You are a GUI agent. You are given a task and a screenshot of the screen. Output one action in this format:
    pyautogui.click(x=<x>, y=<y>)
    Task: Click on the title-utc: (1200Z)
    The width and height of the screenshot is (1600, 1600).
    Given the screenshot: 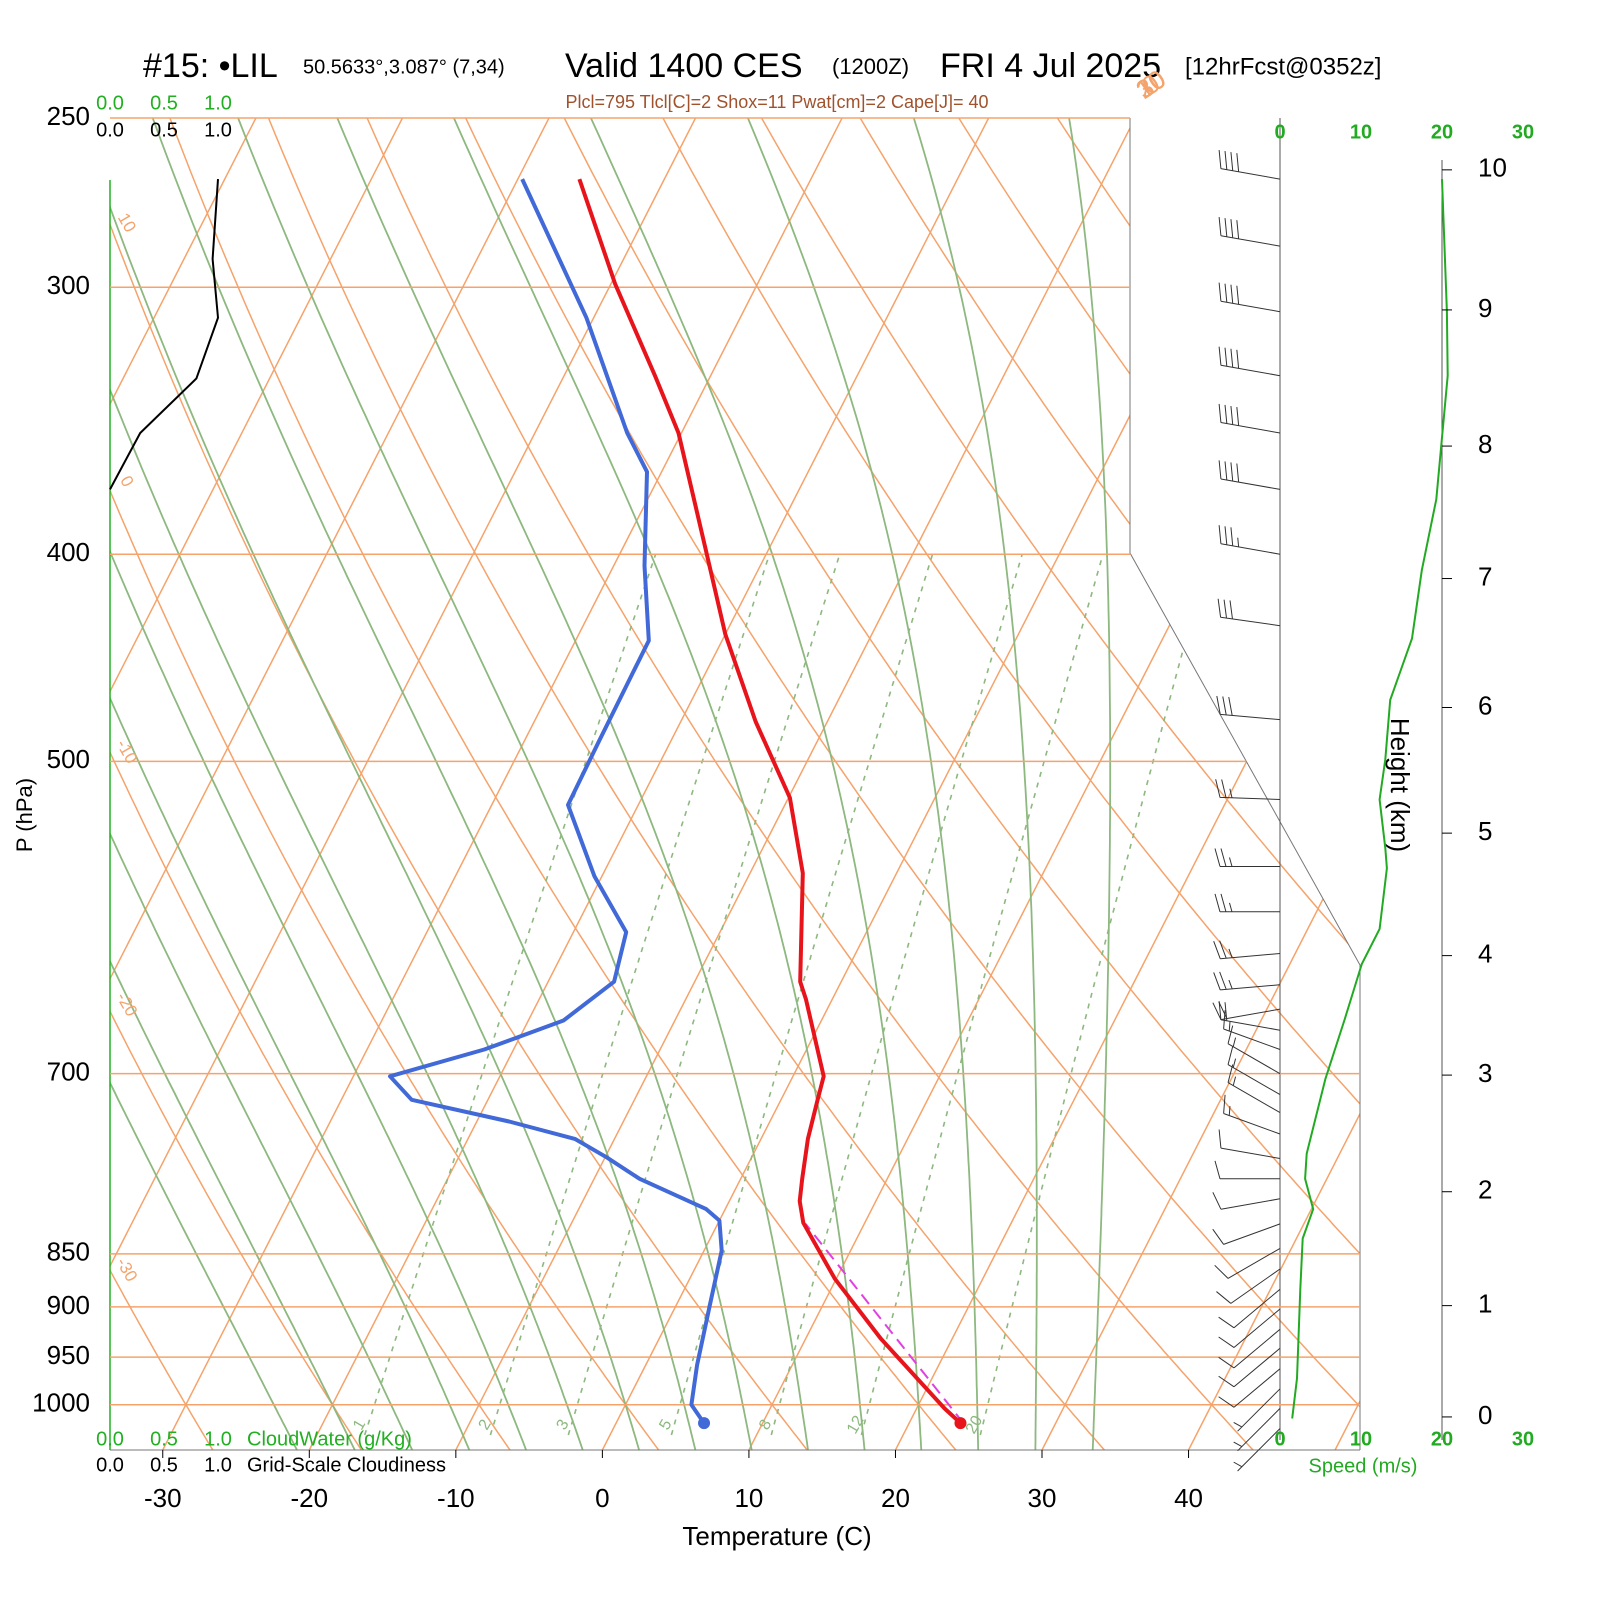 What is the action you would take?
    pyautogui.click(x=870, y=66)
    